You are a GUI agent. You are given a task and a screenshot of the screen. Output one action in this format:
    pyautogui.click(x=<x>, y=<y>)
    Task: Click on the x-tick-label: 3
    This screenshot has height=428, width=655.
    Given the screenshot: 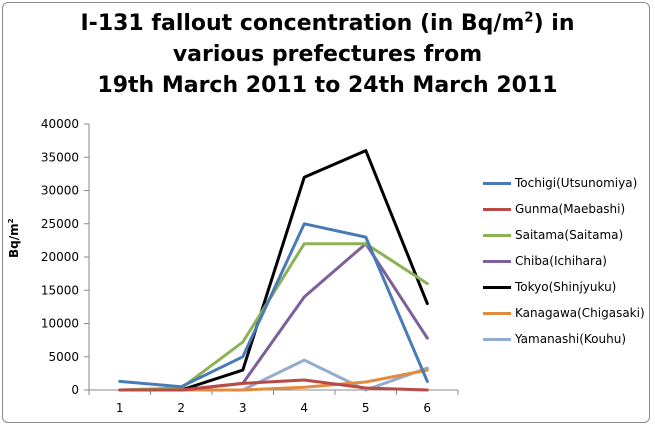 What is the action you would take?
    pyautogui.click(x=243, y=408)
    